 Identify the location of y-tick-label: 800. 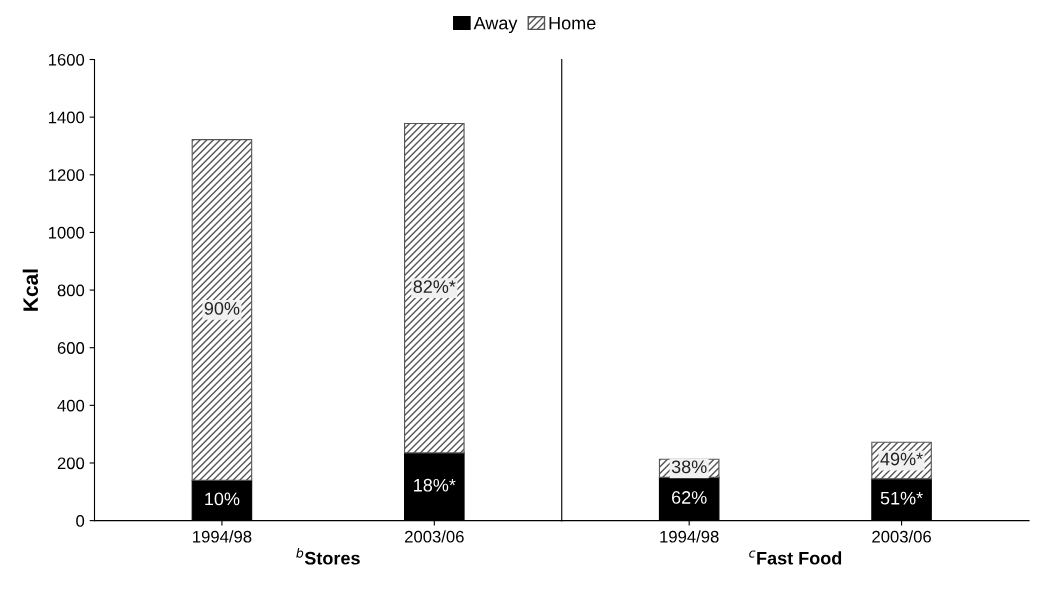
(71, 290).